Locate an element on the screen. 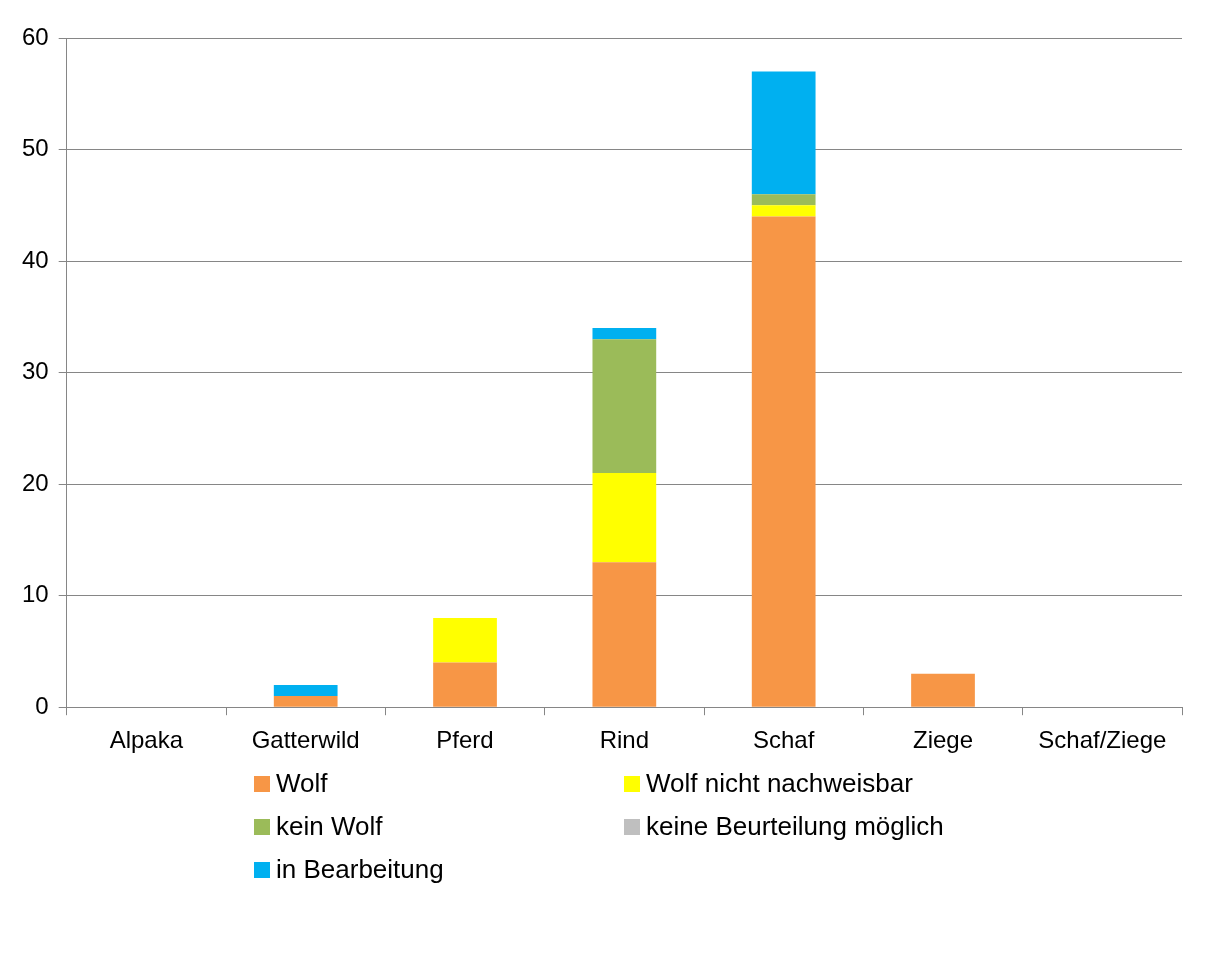 This screenshot has width=1214, height=958. y-tick-label: 20 is located at coordinates (35, 482).